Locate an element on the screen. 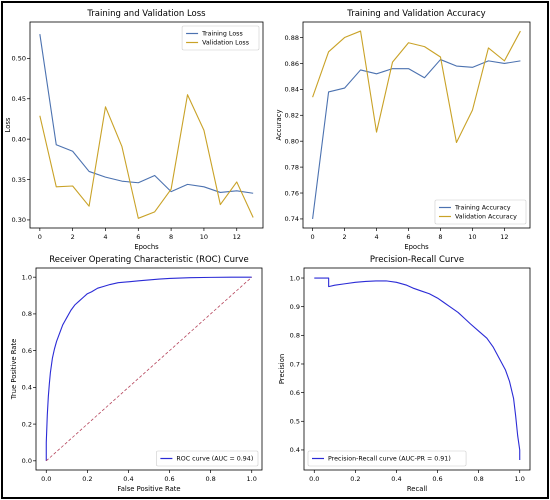 This screenshot has height=500, width=550. y-tick-label: 0.35 is located at coordinates (19, 180).